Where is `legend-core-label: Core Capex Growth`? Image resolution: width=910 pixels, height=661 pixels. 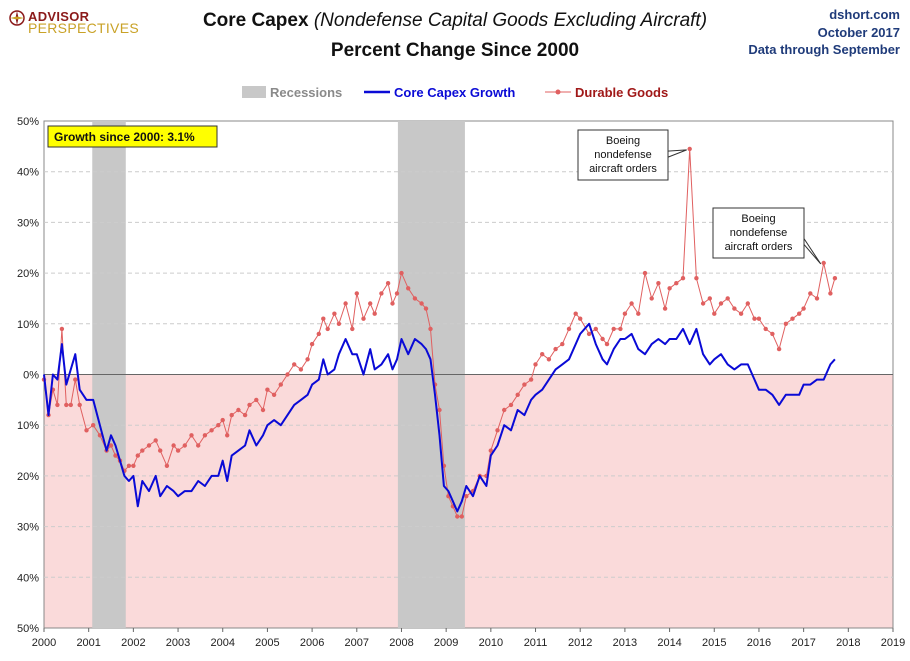 legend-core-label: Core Capex Growth is located at coordinates (454, 92).